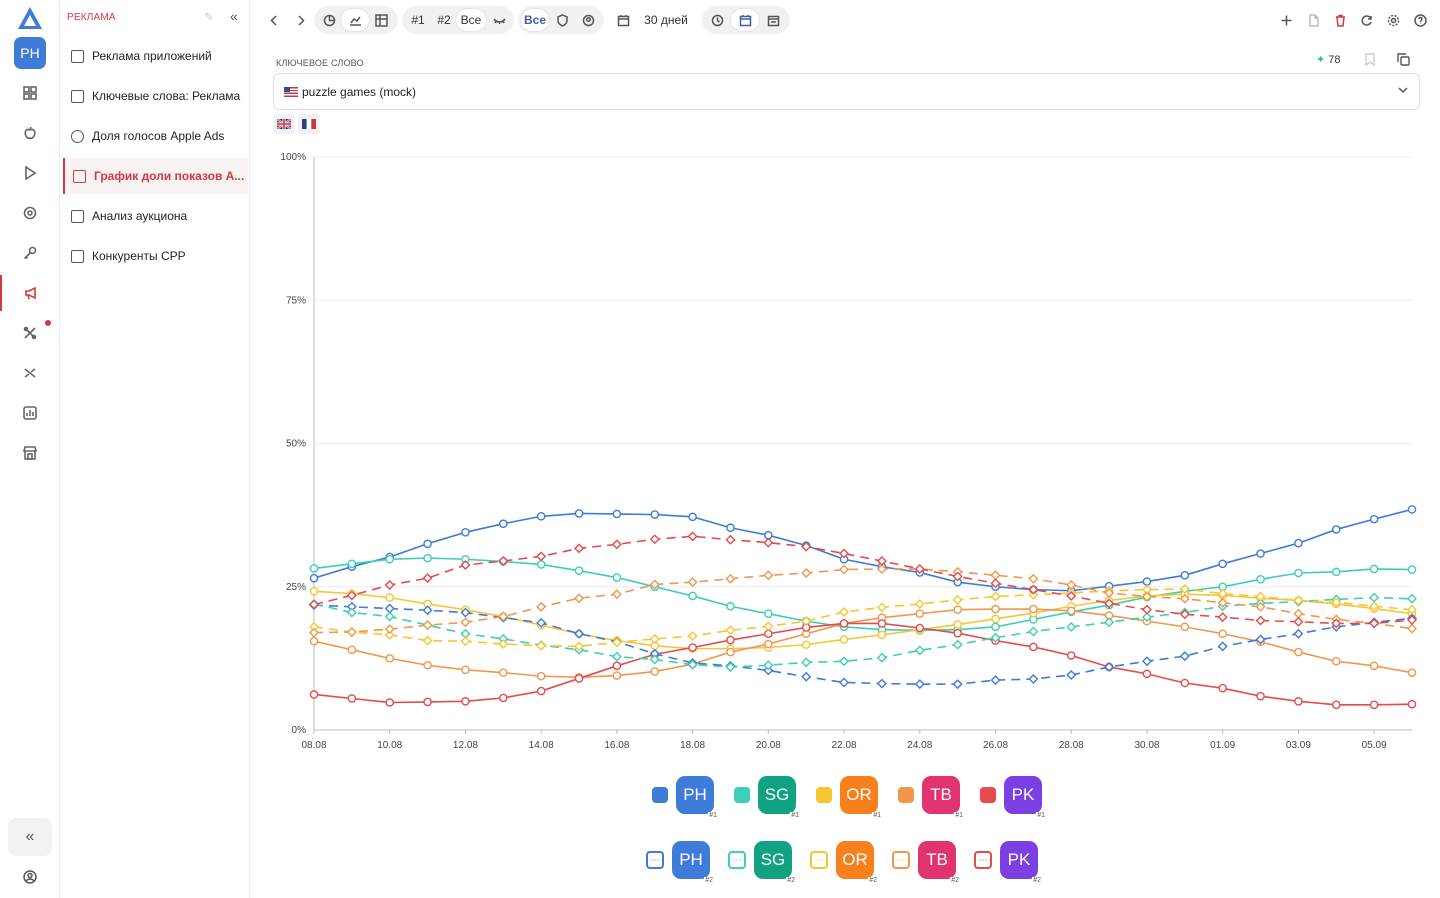 This screenshot has height=898, width=1440. What do you see at coordinates (931, 797) in the screenshot?
I see `legend-item-tb-rank1: TB #1` at bounding box center [931, 797].